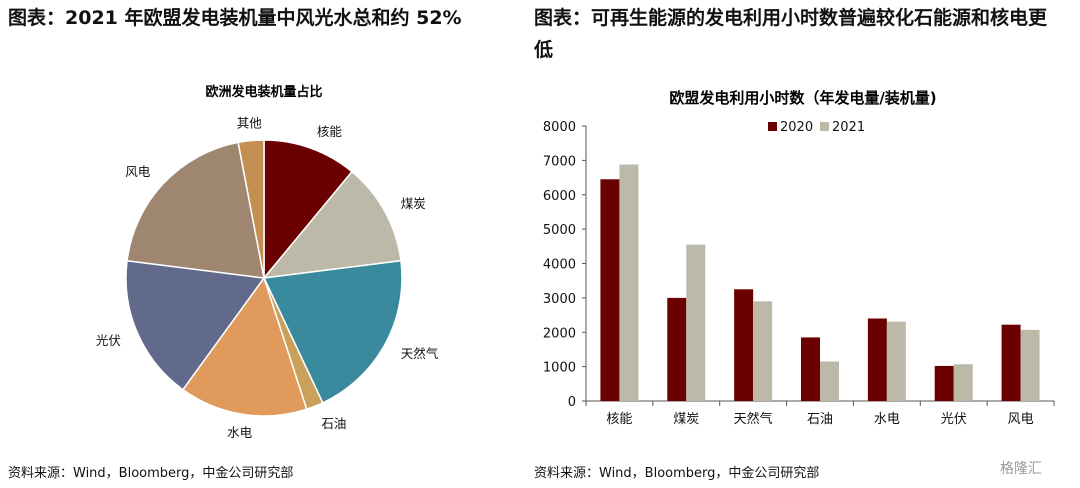 The height and width of the screenshot is (488, 1080). Describe the element at coordinates (559, 368) in the screenshot. I see `y-tick-label: 1000` at that location.